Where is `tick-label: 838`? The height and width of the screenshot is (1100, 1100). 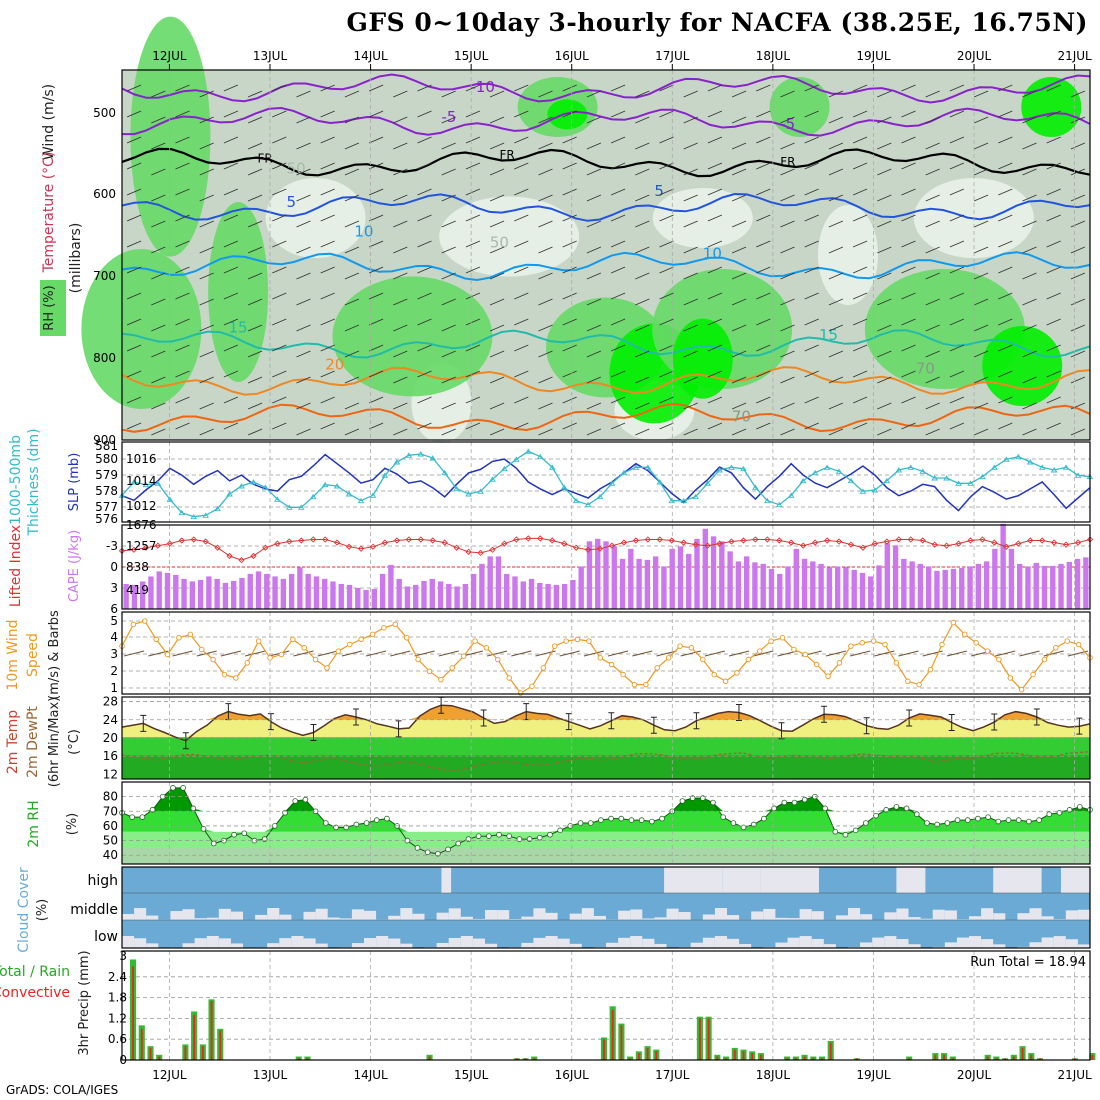
tick-label: 838 is located at coordinates (137, 567).